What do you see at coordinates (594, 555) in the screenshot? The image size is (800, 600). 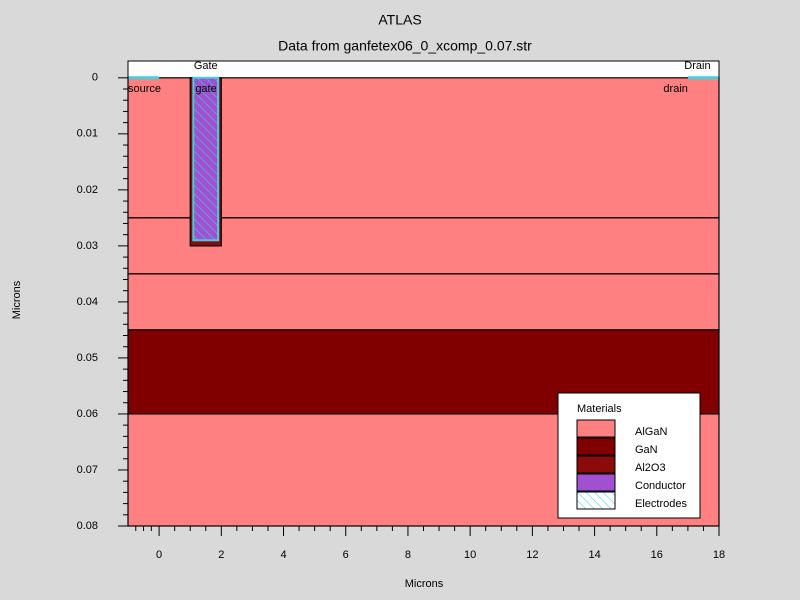 I see `x-tick-label: 14` at bounding box center [594, 555].